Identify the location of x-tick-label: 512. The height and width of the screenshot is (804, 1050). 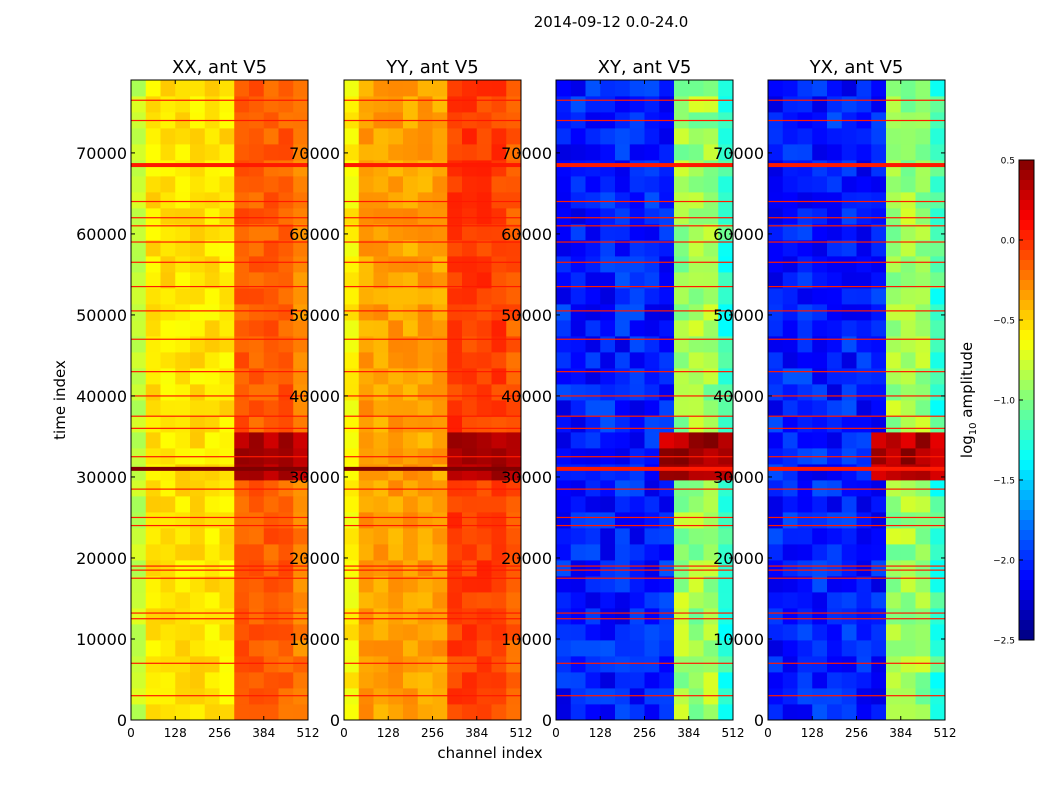
(308, 733).